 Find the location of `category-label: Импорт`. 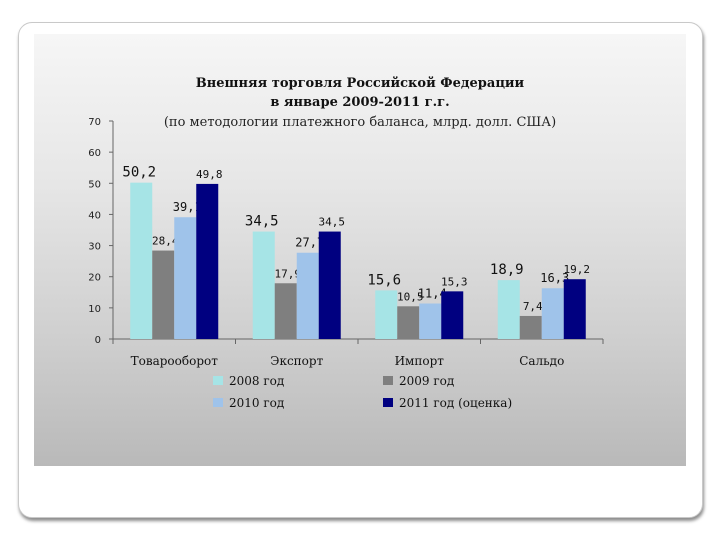

category-label: Импорт is located at coordinates (420, 361).